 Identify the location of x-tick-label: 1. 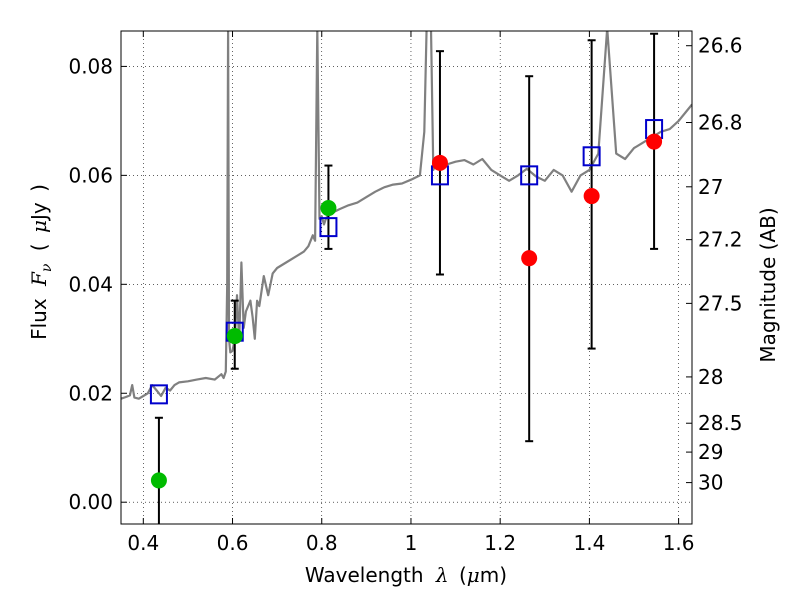
(411, 543).